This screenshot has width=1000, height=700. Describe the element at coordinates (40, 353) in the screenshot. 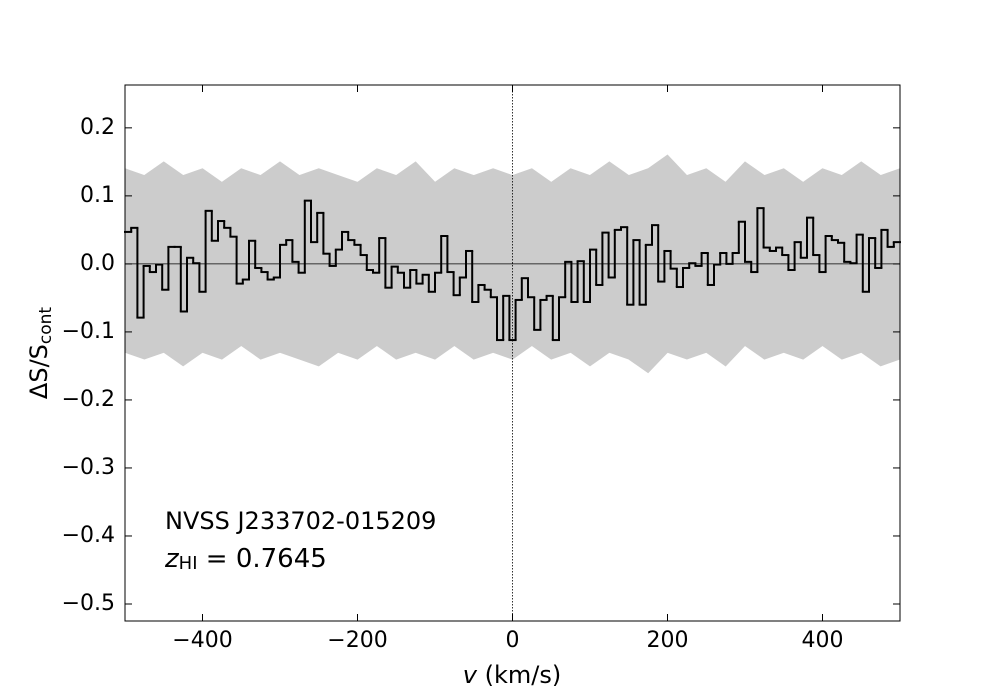

I see `y-axis-label: ΔS/Scont` at that location.